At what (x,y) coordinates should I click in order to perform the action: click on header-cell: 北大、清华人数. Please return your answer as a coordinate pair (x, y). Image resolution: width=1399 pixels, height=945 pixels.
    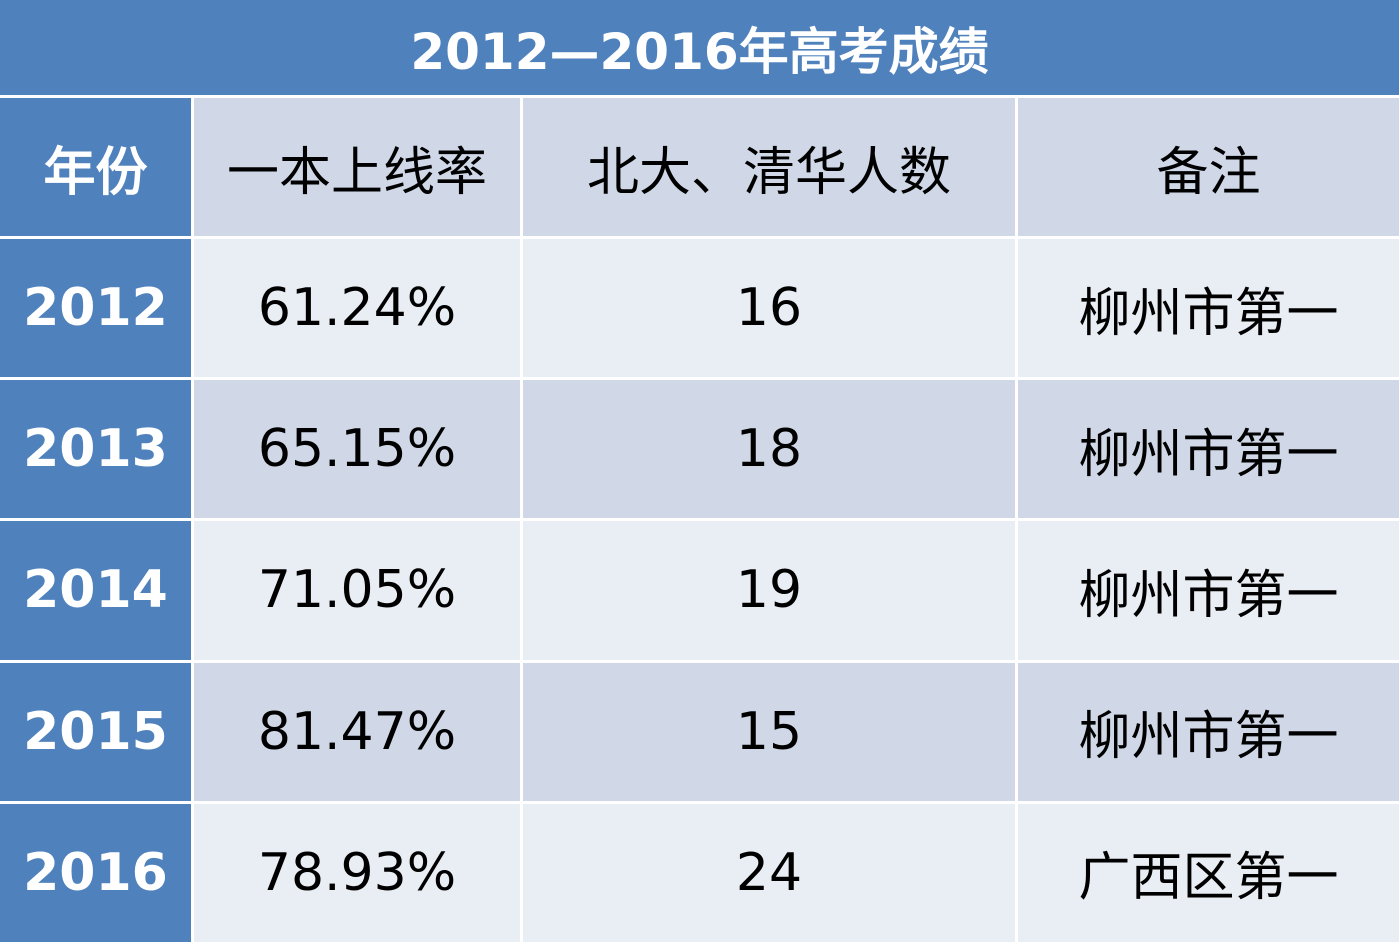
    Looking at the image, I should click on (769, 167).